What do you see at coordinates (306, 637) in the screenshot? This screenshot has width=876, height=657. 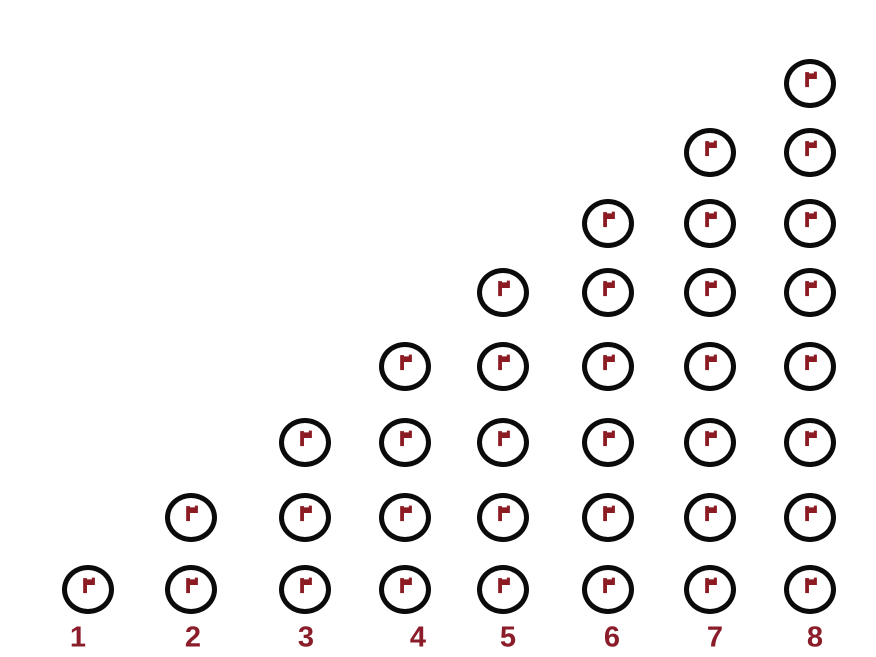 I see `category-label: 3` at bounding box center [306, 637].